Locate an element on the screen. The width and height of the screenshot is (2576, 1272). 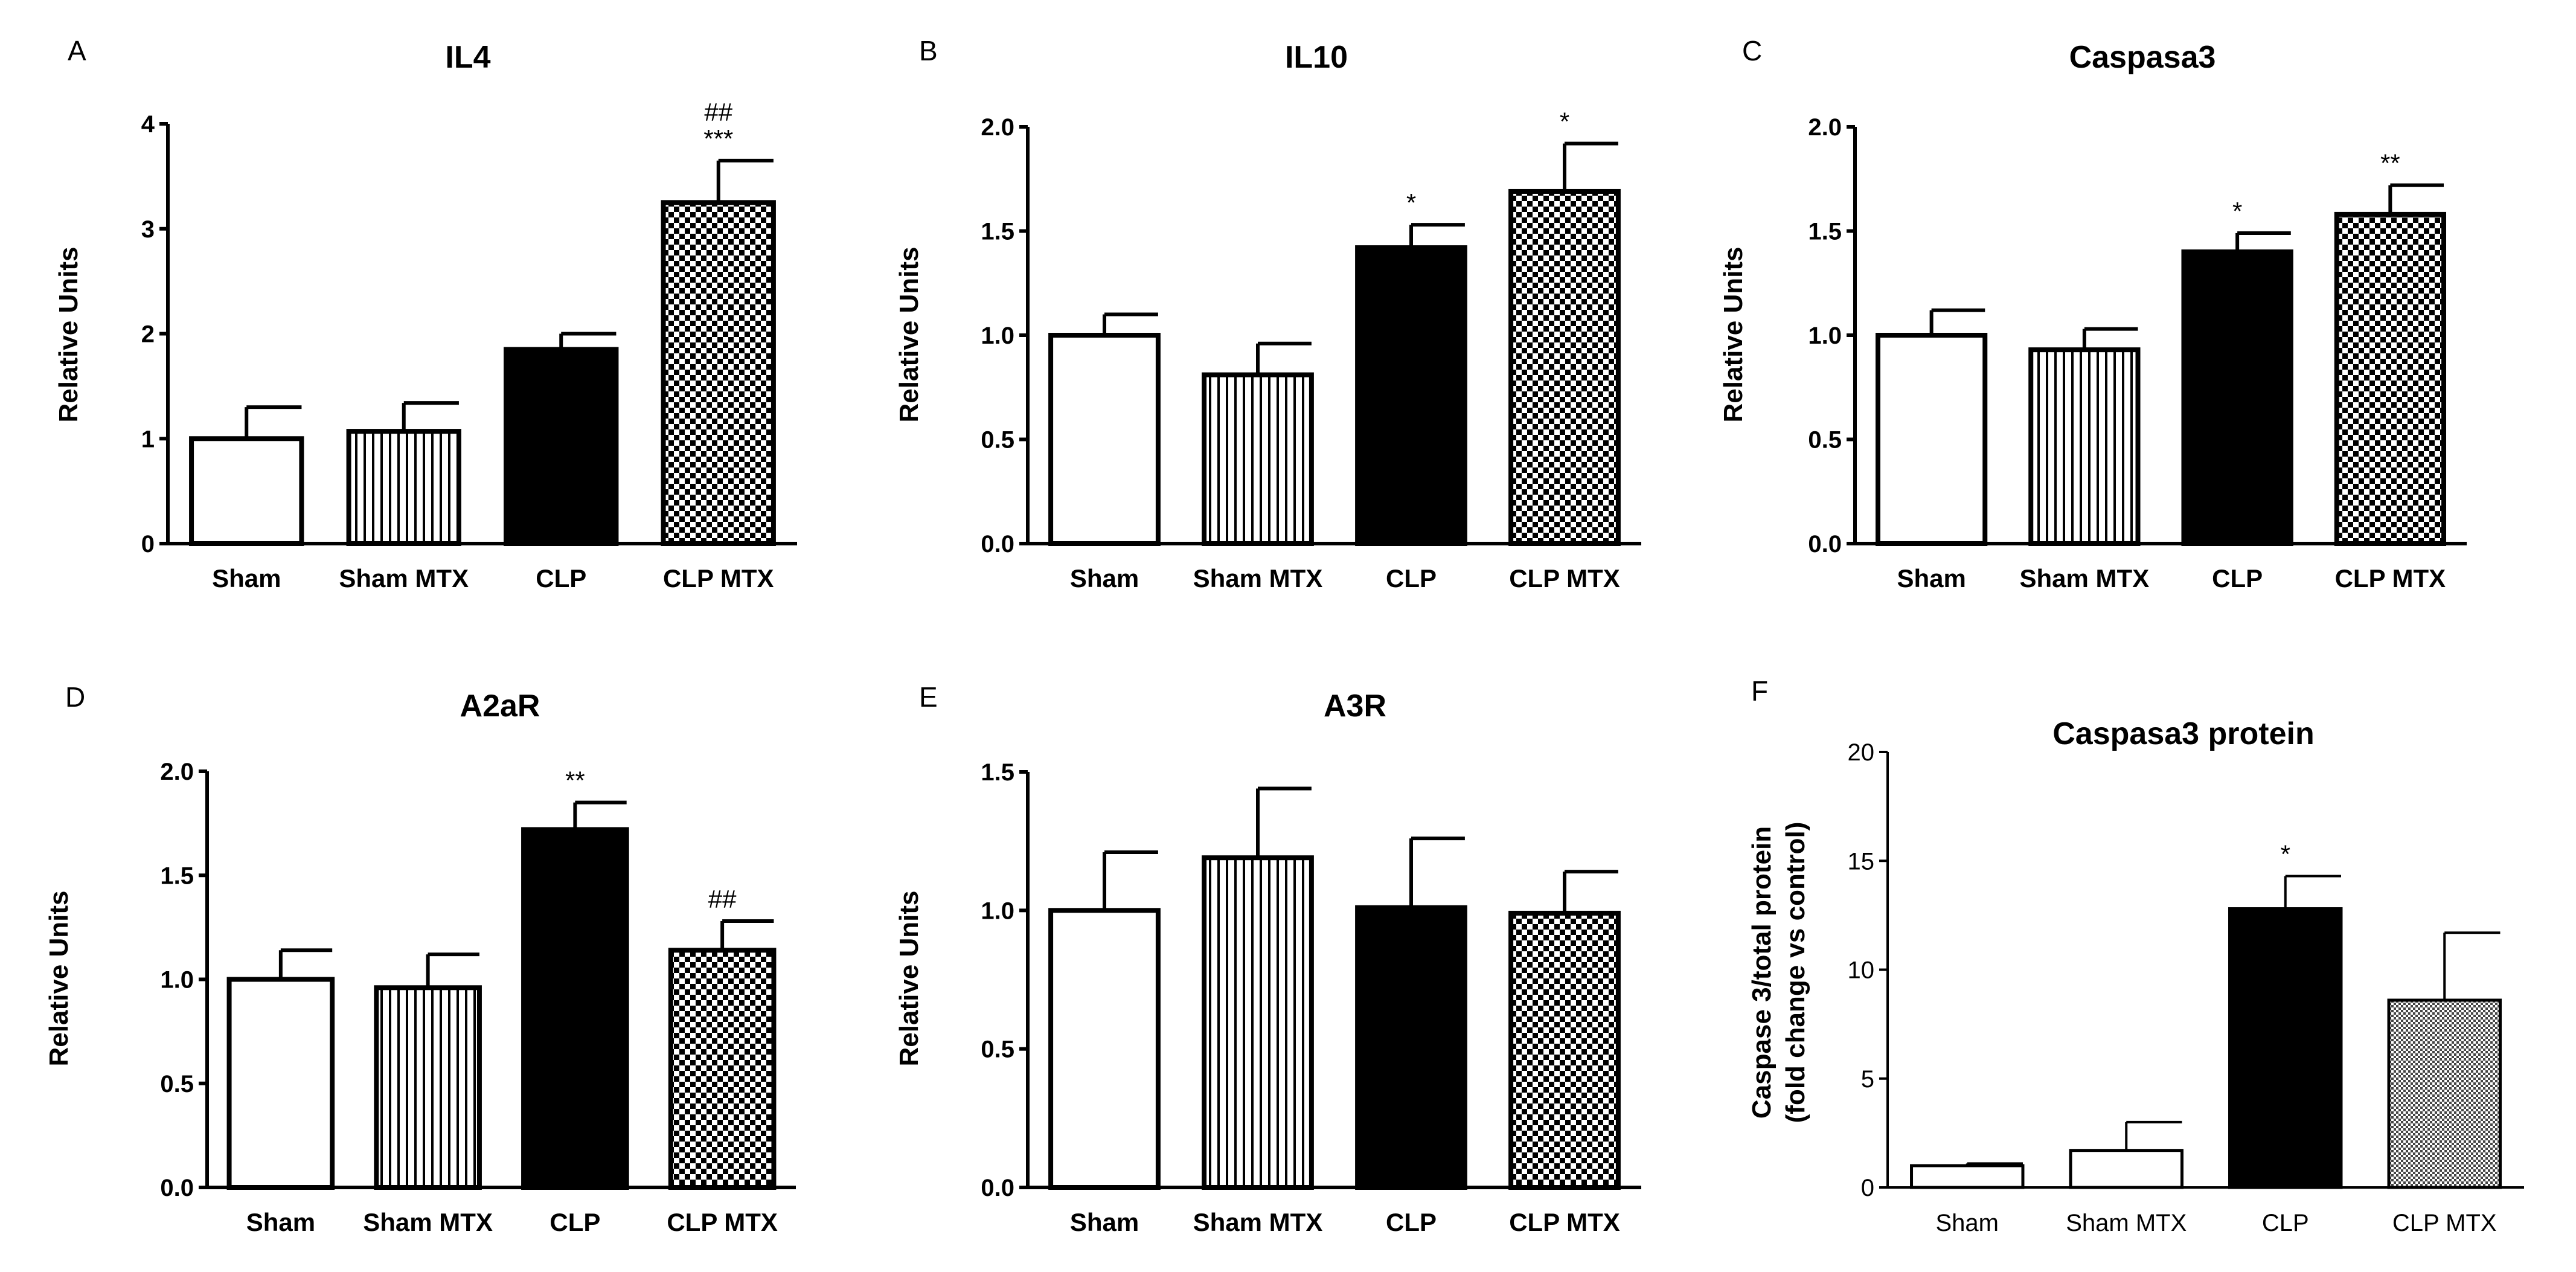
panel-letter: F is located at coordinates (1759, 691).